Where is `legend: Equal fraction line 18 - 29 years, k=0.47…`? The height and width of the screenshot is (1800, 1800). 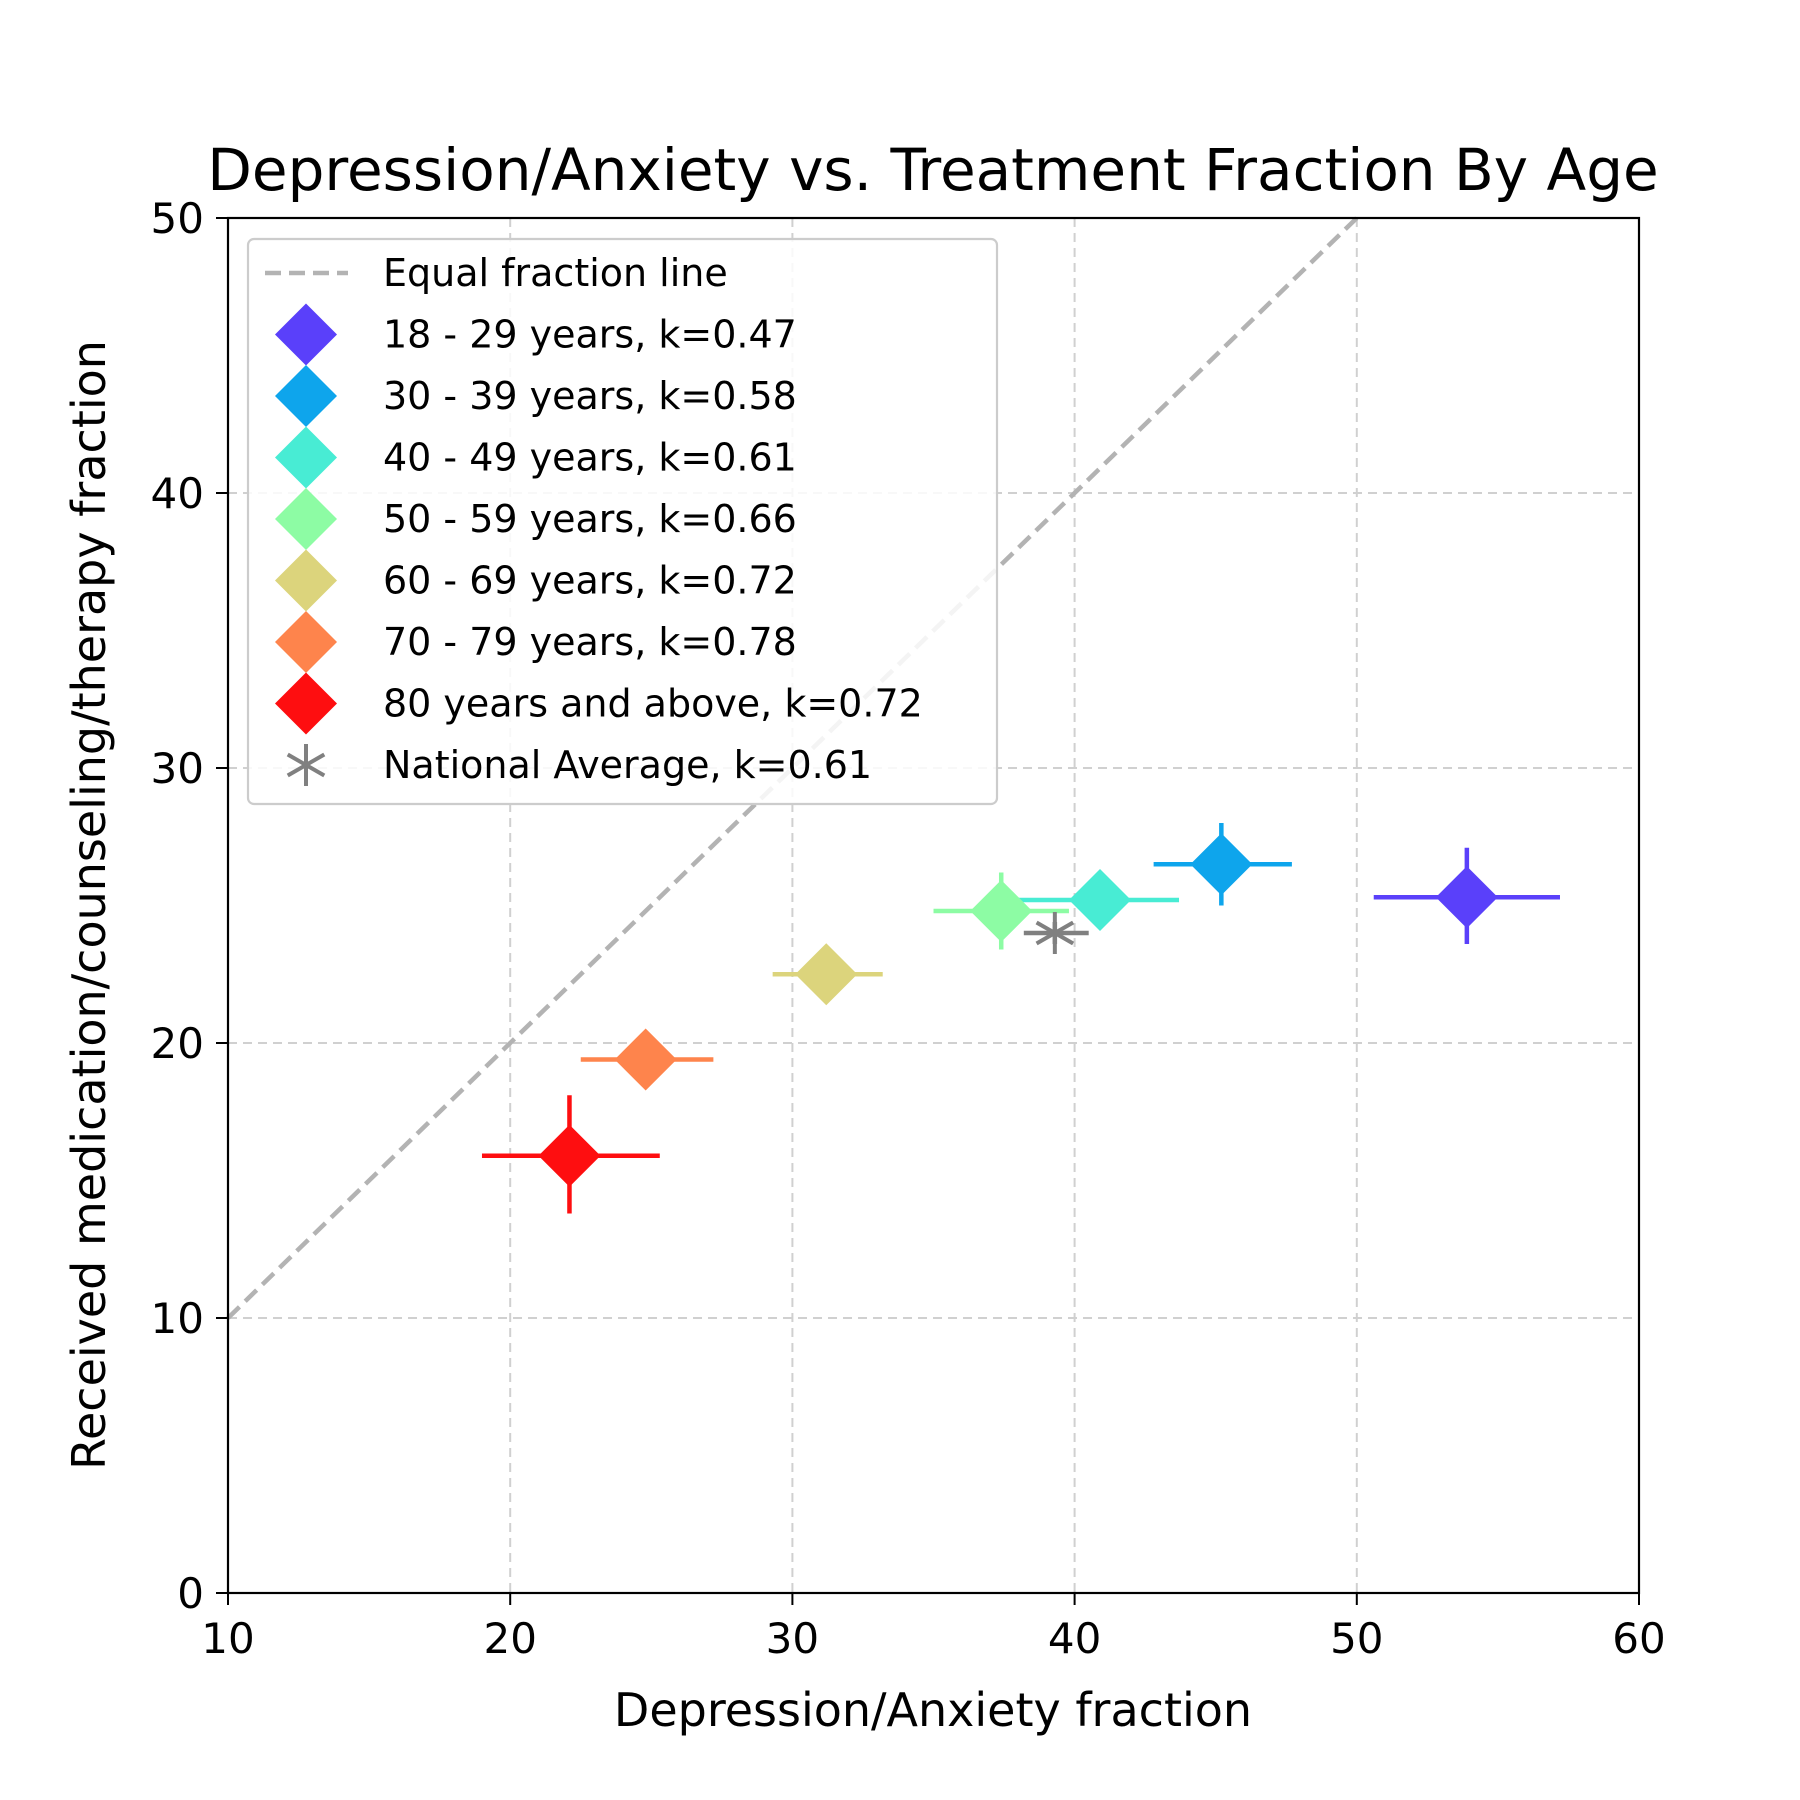
legend: Equal fraction line 18 - 29 years, k=0.47… is located at coordinates (622, 521).